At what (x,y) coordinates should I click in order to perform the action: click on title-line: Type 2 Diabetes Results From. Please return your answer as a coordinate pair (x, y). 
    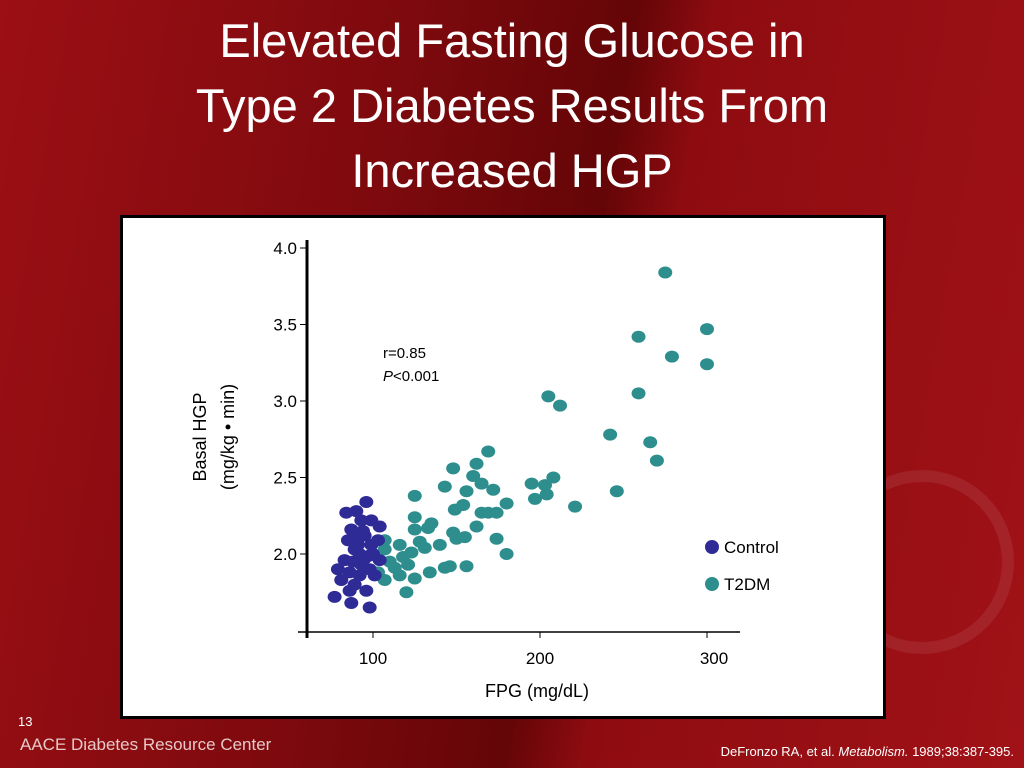
    Looking at the image, I should click on (512, 105).